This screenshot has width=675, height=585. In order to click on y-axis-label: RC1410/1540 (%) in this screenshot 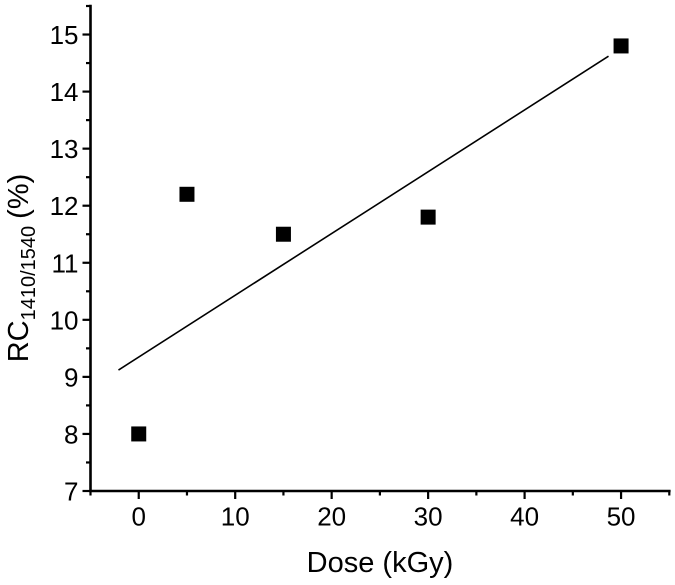, I will do `click(21, 268)`.